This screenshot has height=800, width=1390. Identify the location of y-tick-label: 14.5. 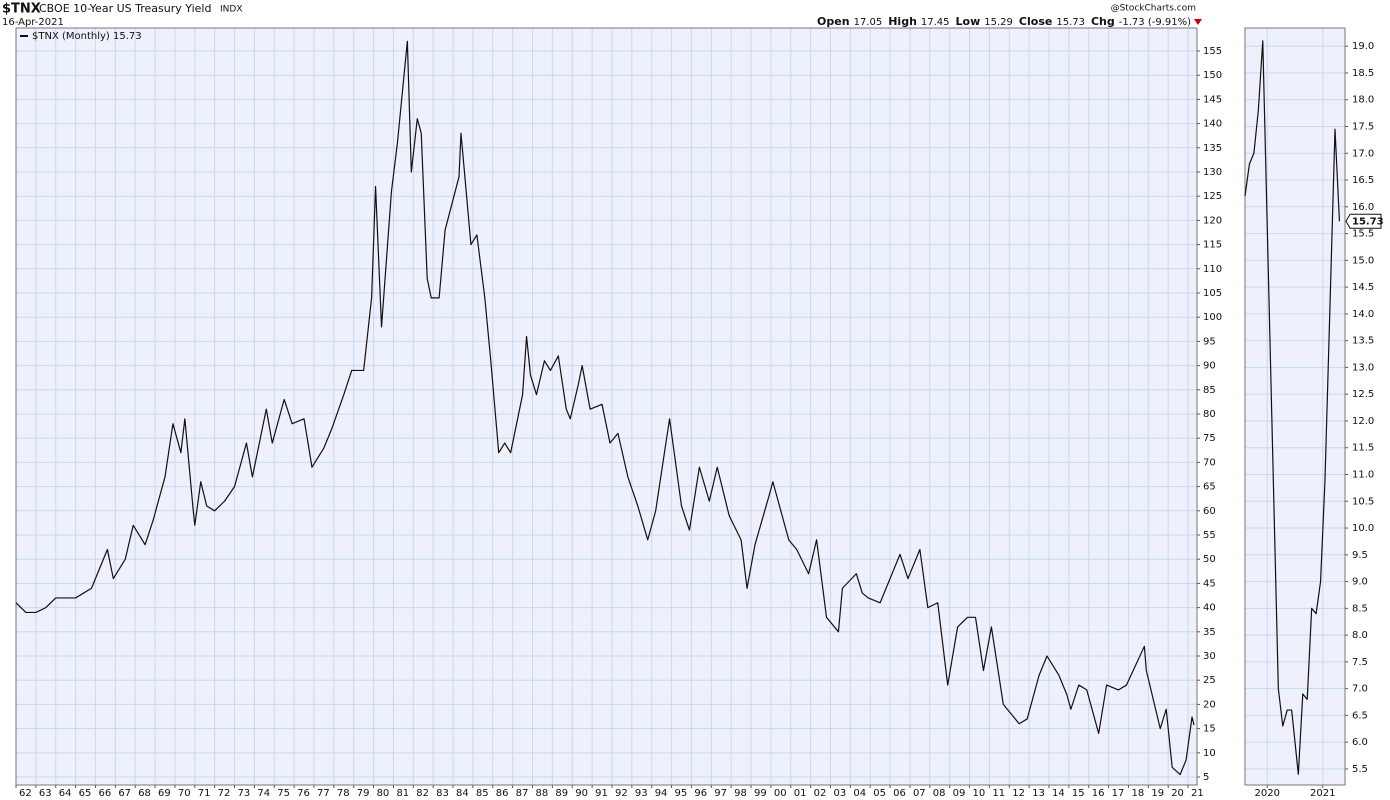
(1363, 287).